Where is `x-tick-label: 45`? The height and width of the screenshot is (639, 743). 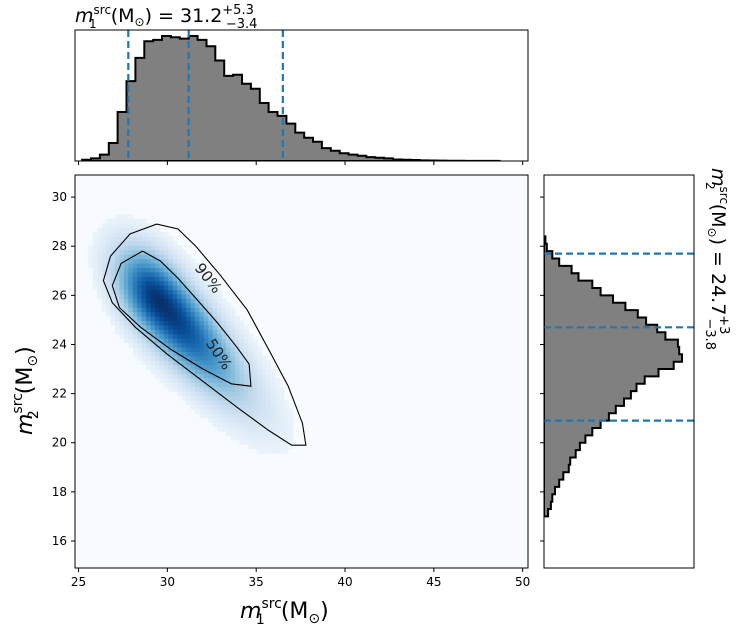
x-tick-label: 45 is located at coordinates (433, 582).